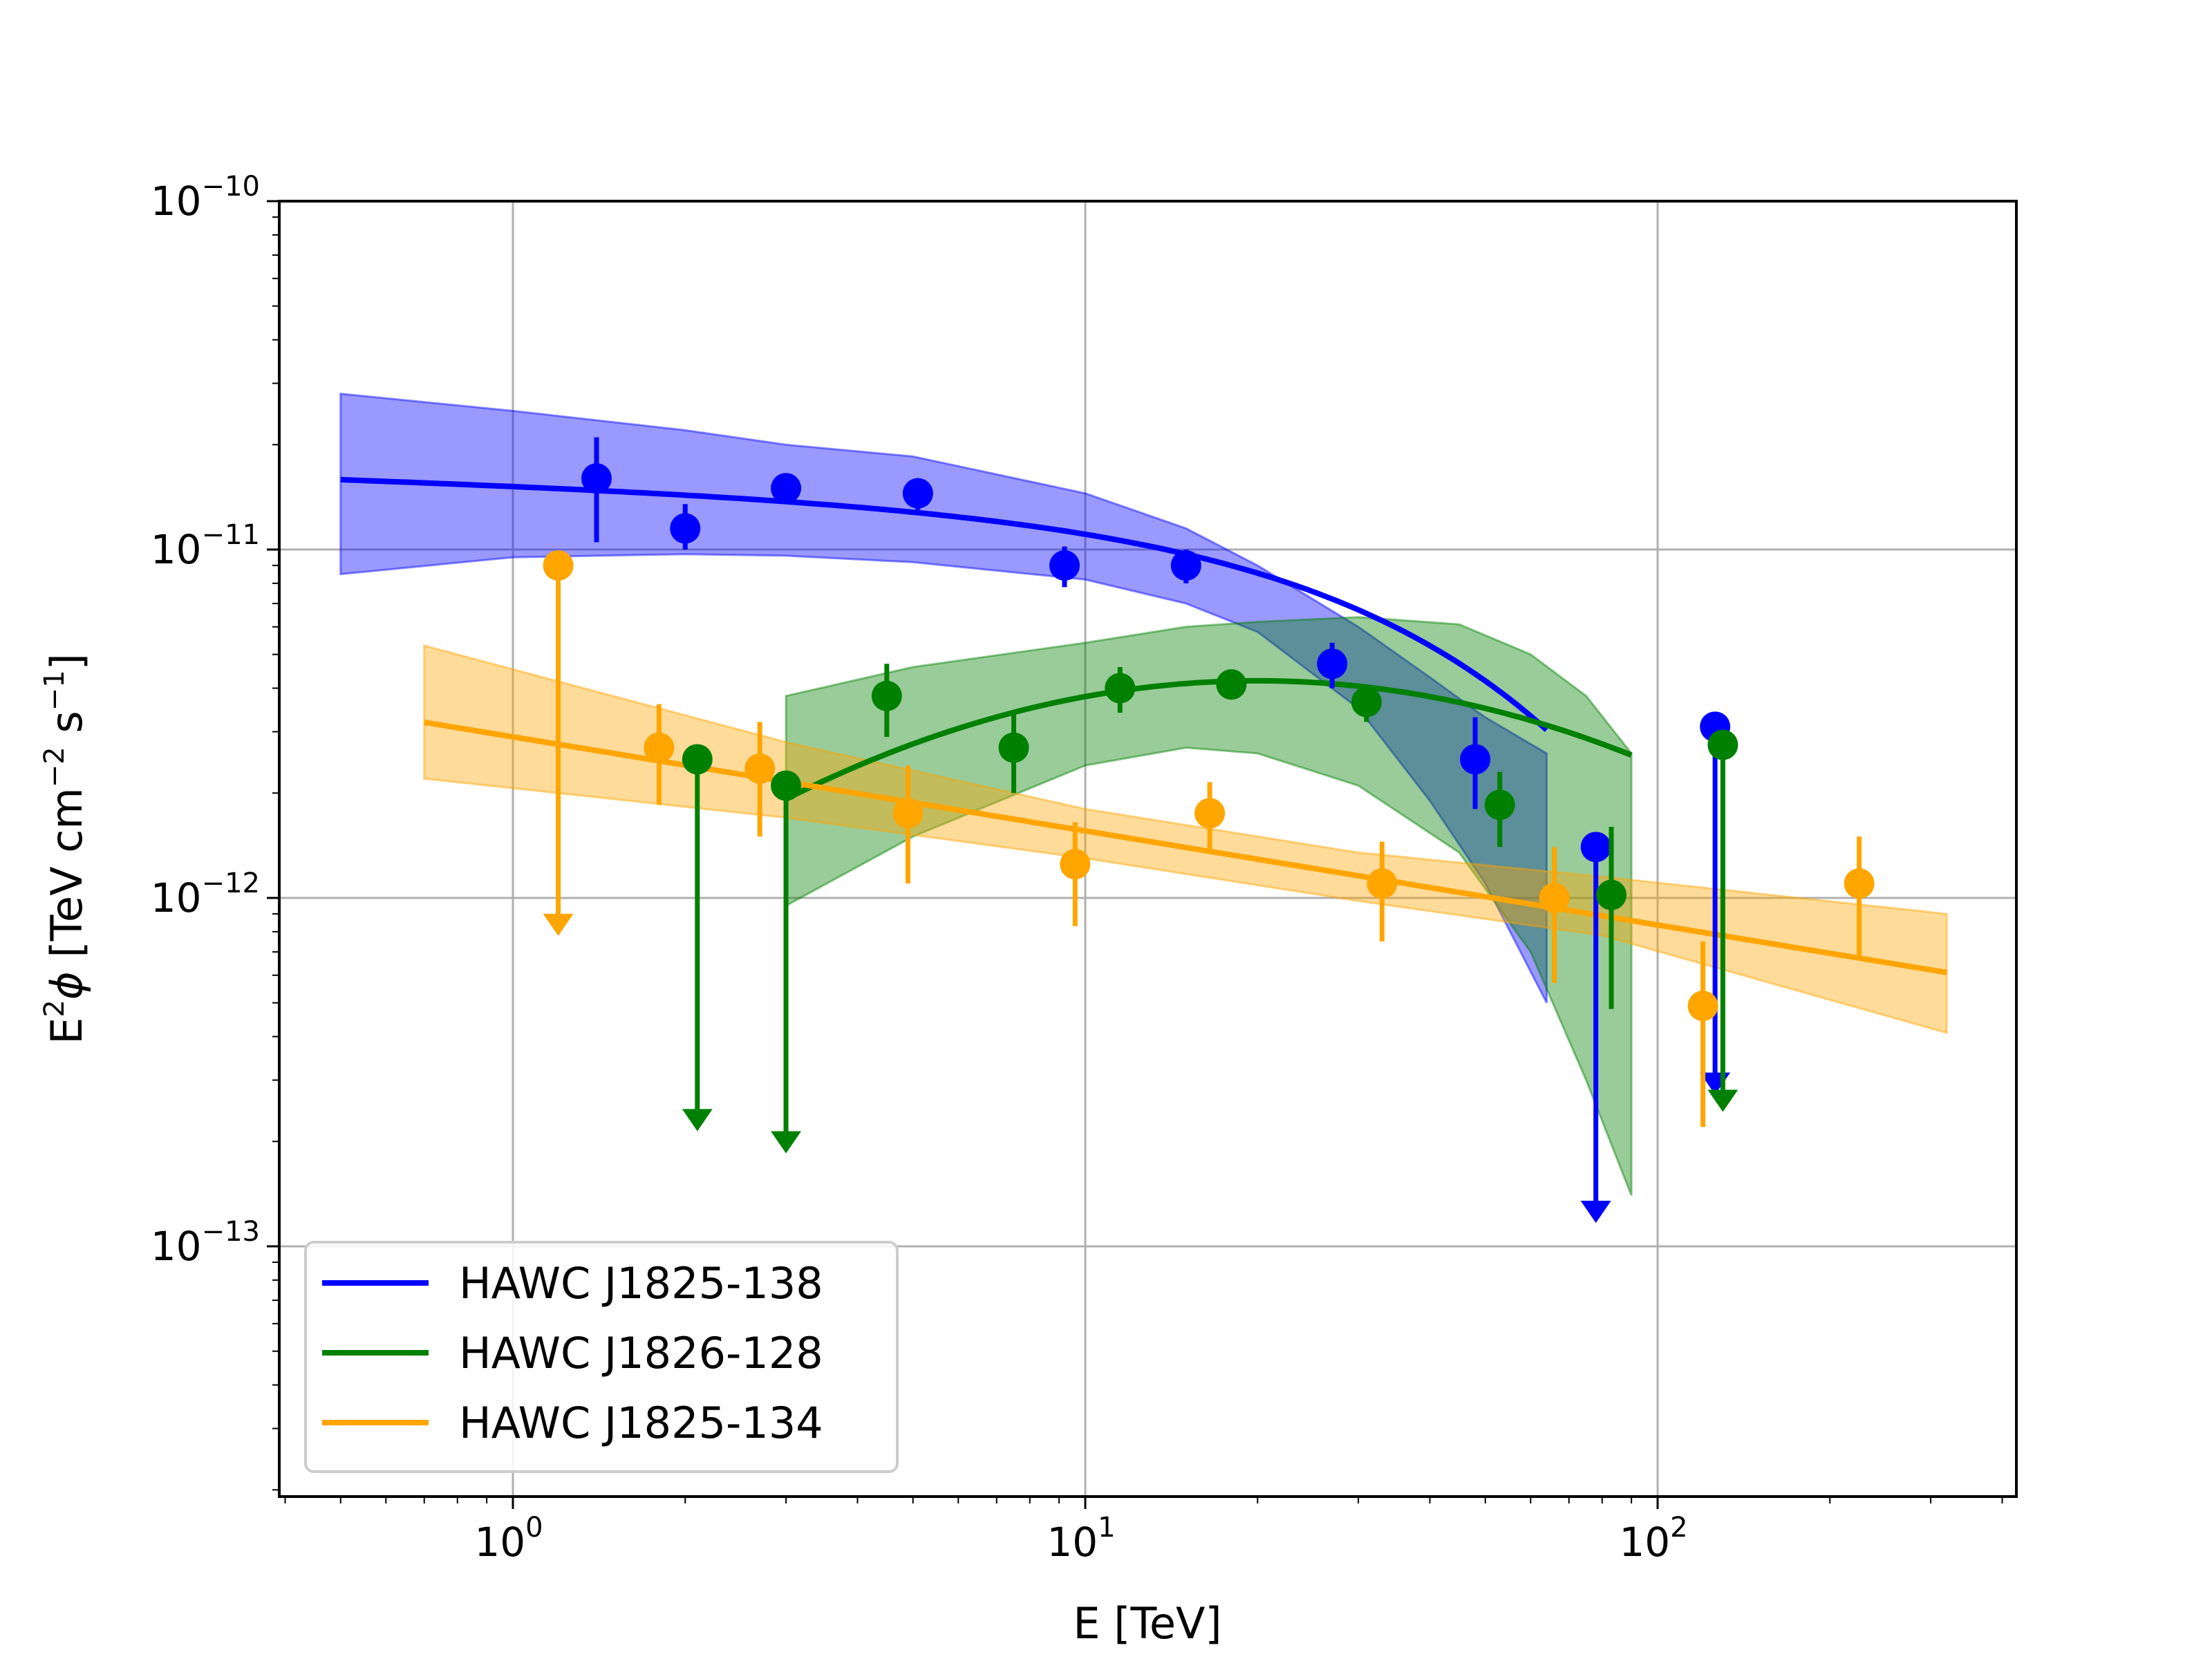 Image resolution: width=2212 pixels, height=1659 pixels. What do you see at coordinates (205, 1243) in the screenshot?
I see `y-tick-label: 10−13` at bounding box center [205, 1243].